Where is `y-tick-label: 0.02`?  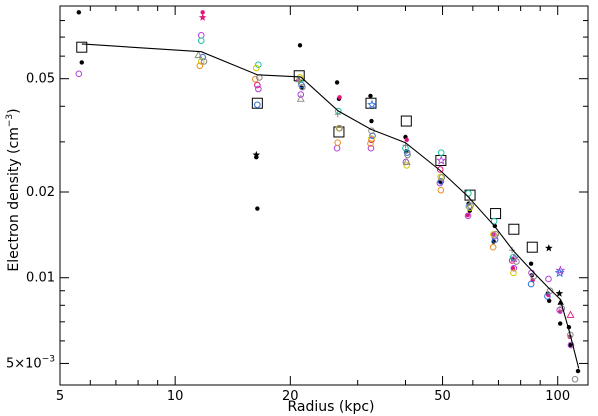 y-tick-label: 0.02 is located at coordinates (40, 192).